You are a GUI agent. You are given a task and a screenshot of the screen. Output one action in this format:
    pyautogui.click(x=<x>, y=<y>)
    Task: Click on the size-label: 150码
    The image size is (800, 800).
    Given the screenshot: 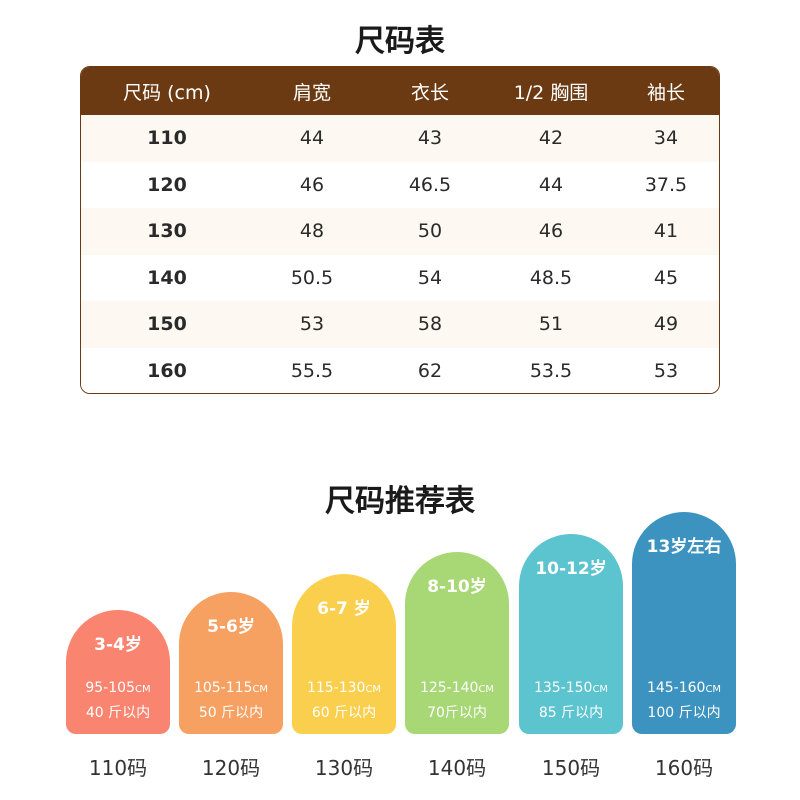 What is the action you would take?
    pyautogui.click(x=571, y=768)
    